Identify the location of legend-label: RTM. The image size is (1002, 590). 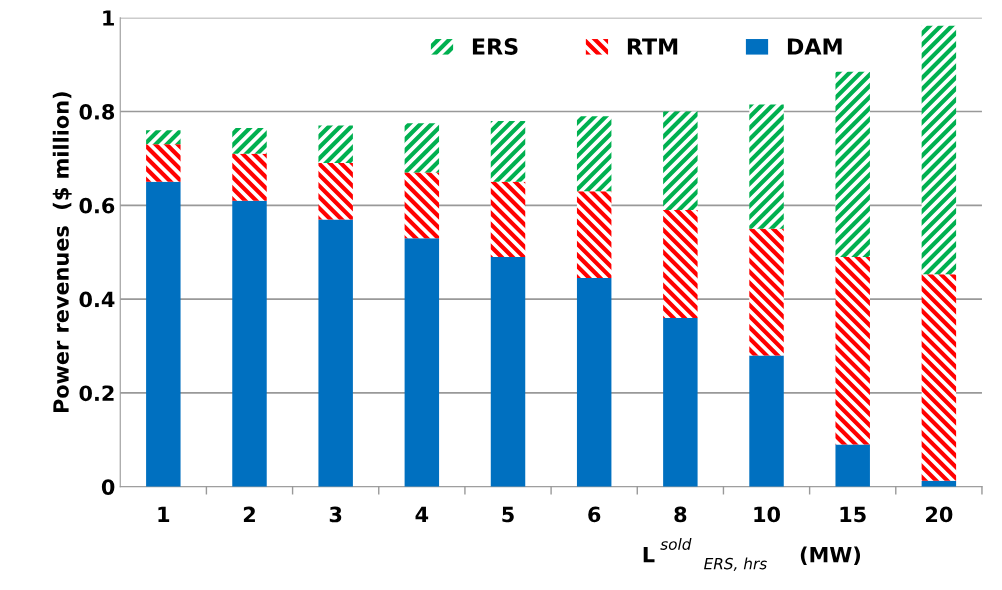
(652, 46).